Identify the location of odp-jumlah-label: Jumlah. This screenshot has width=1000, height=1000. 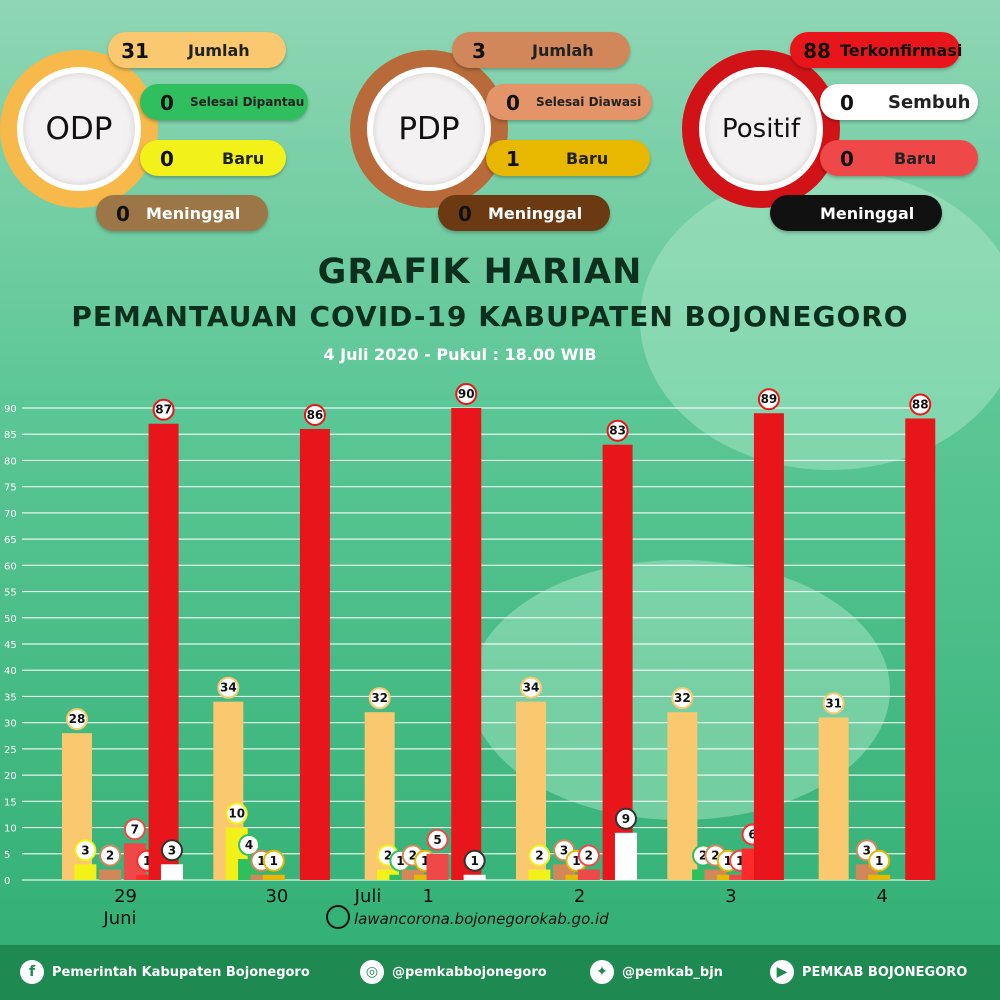
(219, 50).